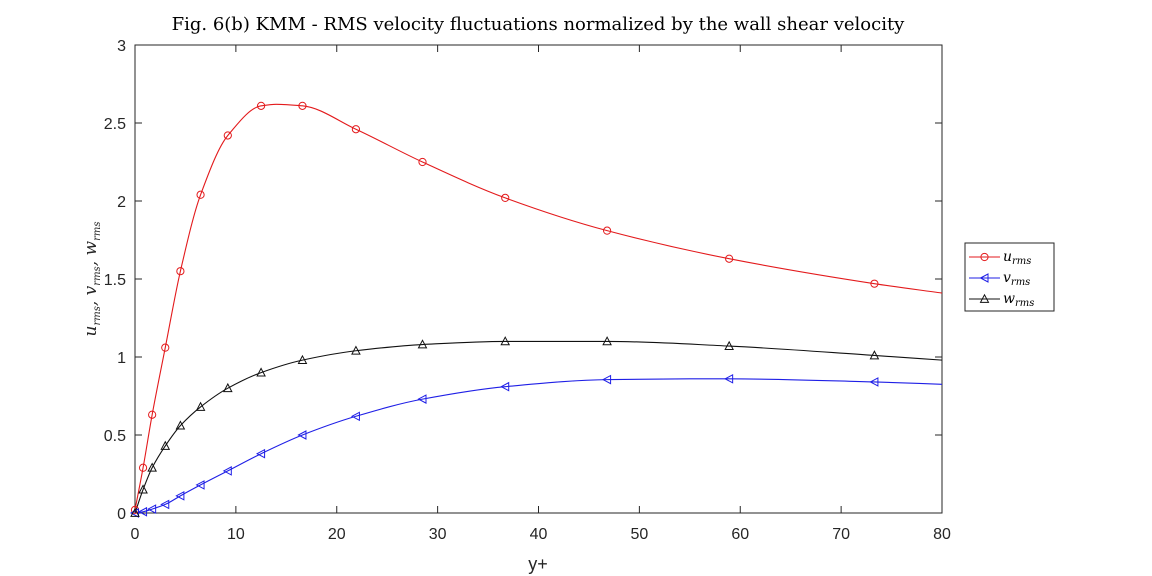 The image size is (1152, 576). Describe the element at coordinates (438, 534) in the screenshot. I see `x-tick-label: 30` at that location.